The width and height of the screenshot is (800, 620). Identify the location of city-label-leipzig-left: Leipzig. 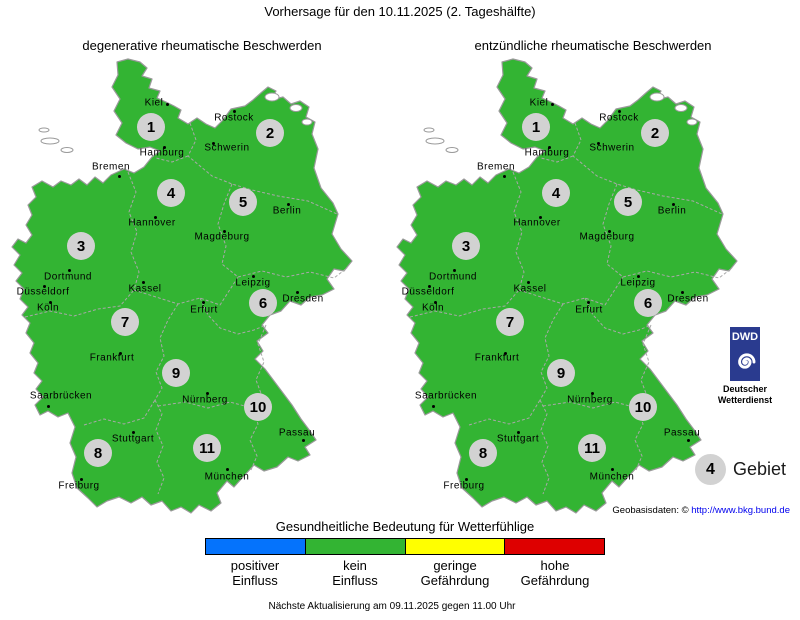
(253, 283).